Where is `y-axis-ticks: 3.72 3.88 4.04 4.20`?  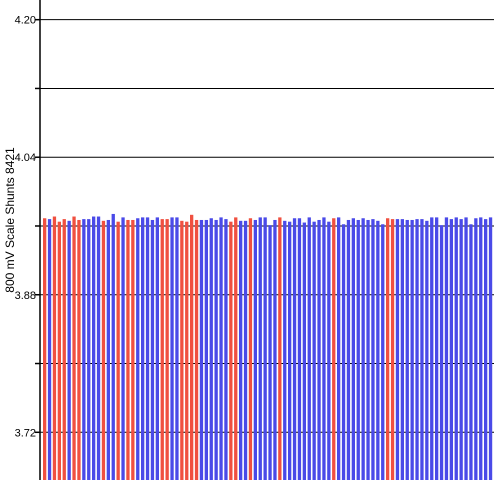
y-axis-ticks: 3.72 3.88 4.04 4.20 is located at coordinates (27, 227).